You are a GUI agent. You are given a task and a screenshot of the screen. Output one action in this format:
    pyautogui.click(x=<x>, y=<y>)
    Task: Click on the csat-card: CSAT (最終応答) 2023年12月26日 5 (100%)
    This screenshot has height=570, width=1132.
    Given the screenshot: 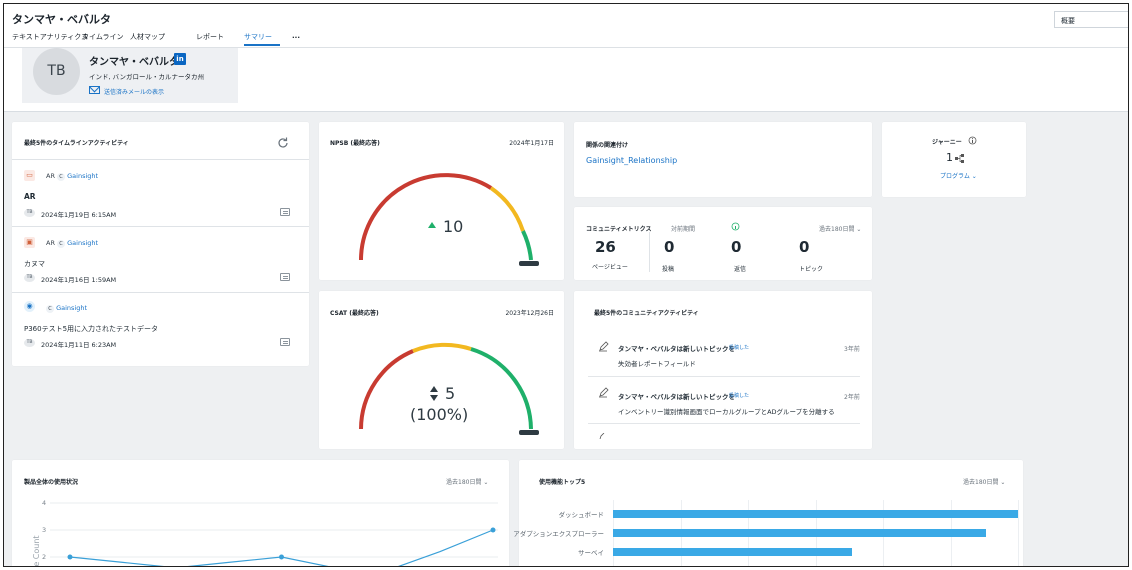 What is the action you would take?
    pyautogui.click(x=441, y=370)
    